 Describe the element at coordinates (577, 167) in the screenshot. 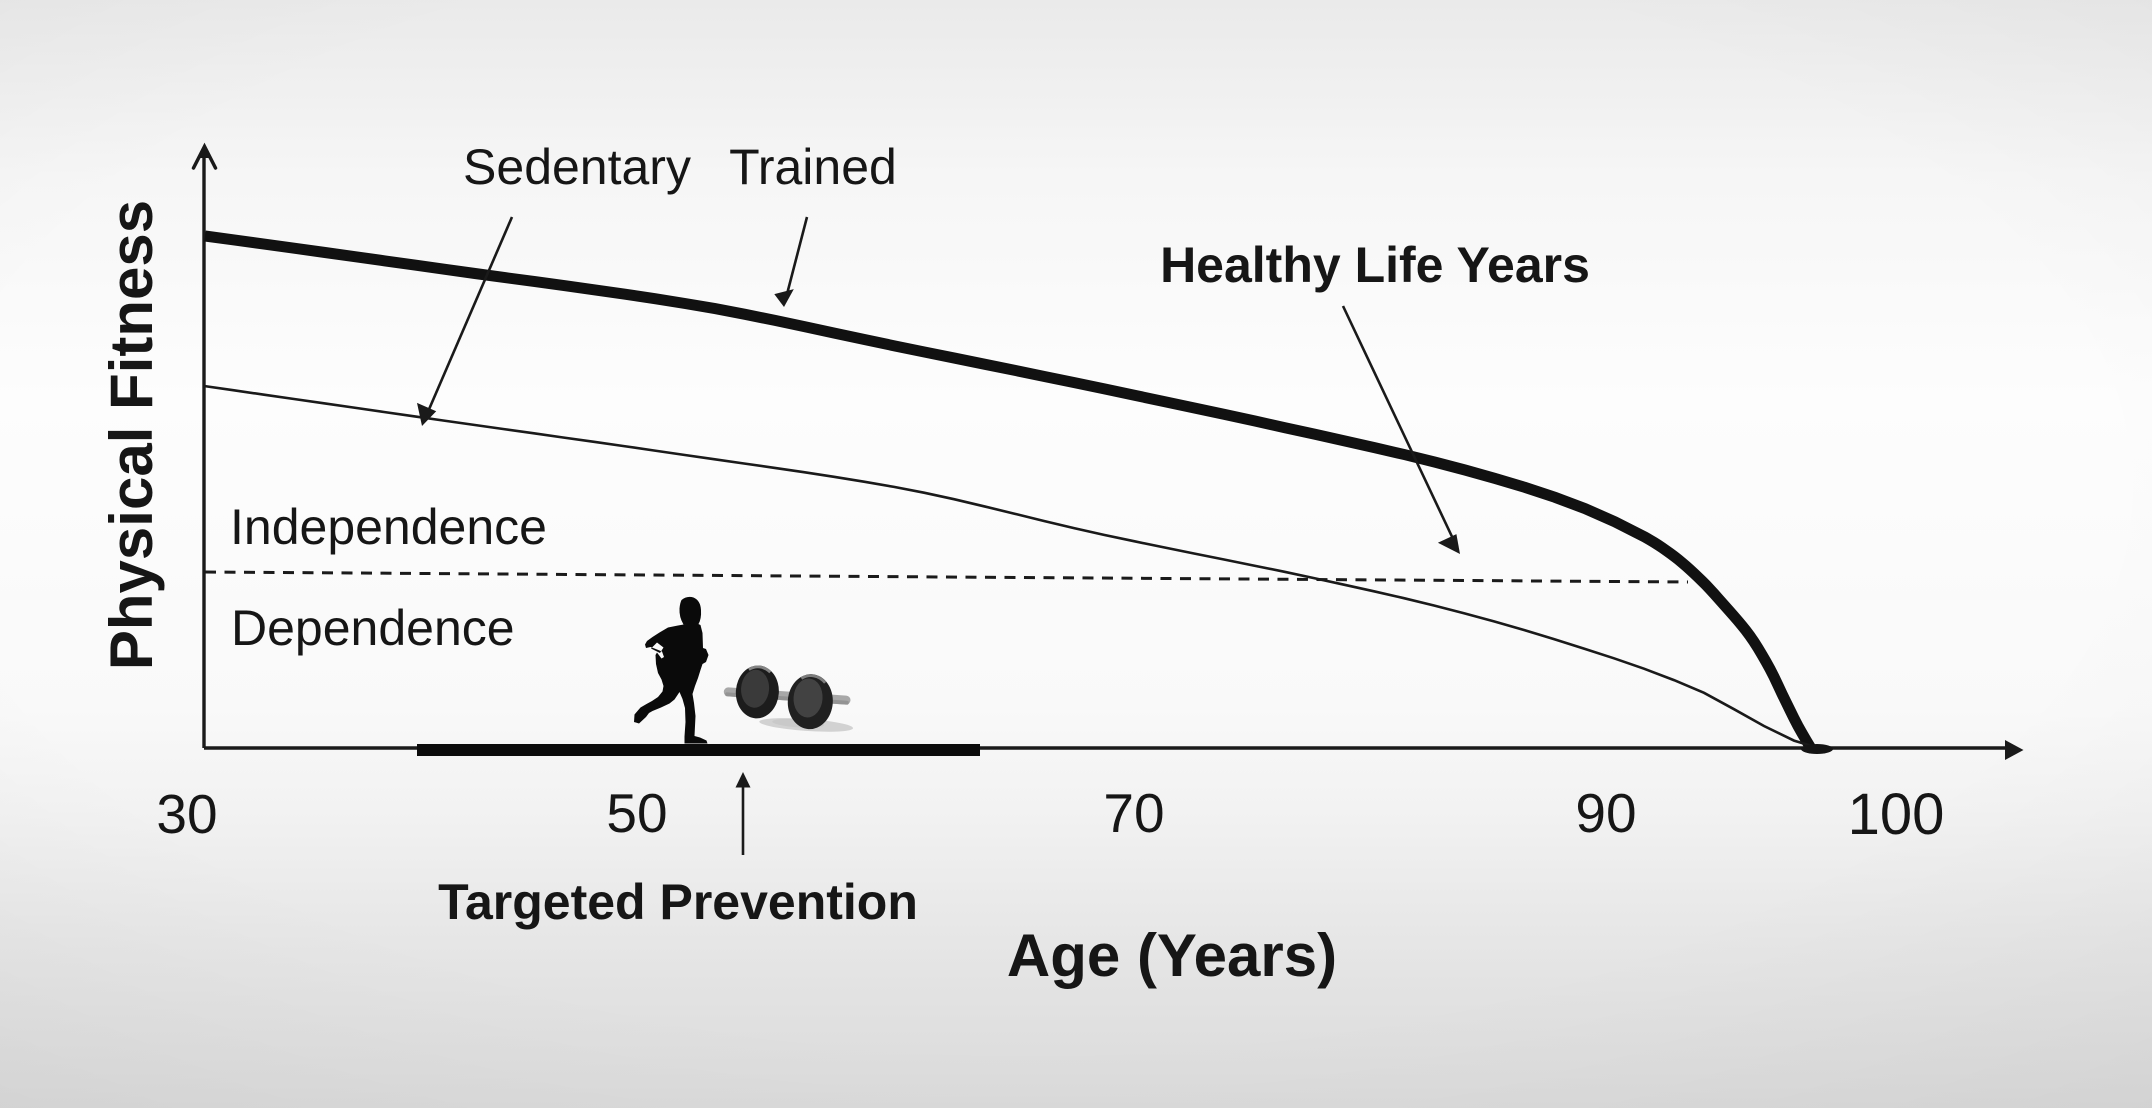

I see `svg-text: Sedentary` at that location.